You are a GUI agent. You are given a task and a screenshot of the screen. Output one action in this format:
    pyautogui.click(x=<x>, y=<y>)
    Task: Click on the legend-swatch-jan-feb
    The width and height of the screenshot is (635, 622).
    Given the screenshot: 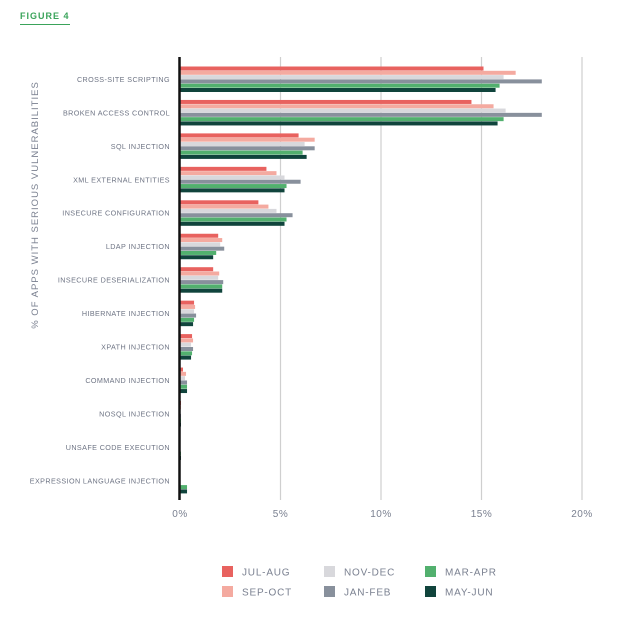 What is the action you would take?
    pyautogui.click(x=329, y=591)
    